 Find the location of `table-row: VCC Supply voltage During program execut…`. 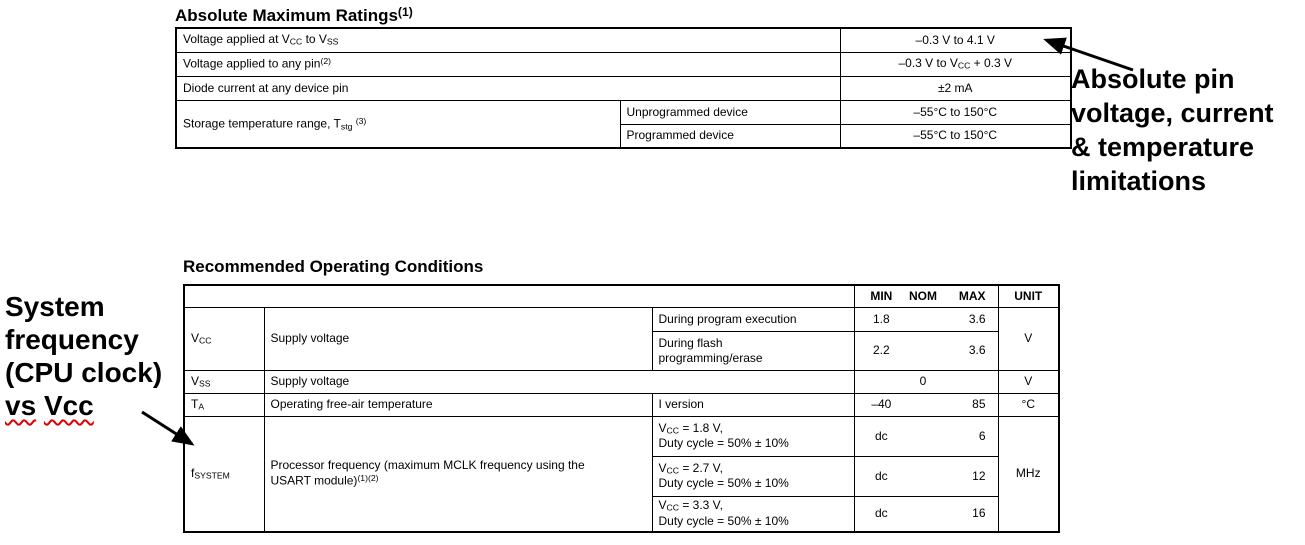

table-row: VCC Supply voltage During program execut… is located at coordinates (621, 338).